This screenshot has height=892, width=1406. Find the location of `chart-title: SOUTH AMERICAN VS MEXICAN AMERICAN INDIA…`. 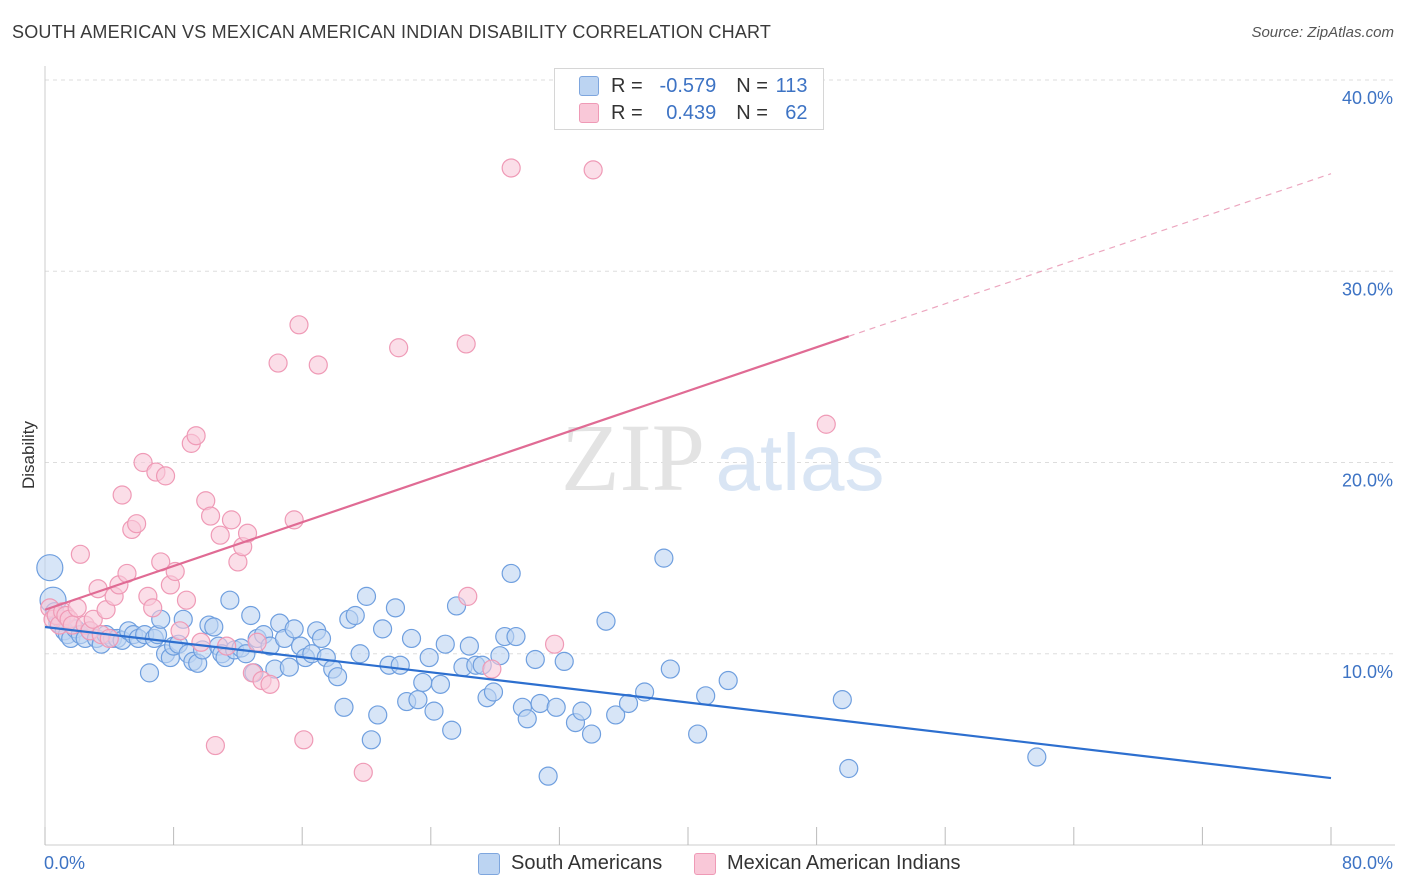

chart-title: SOUTH AMERICAN VS MEXICAN AMERICAN INDIA… is located at coordinates (392, 32).